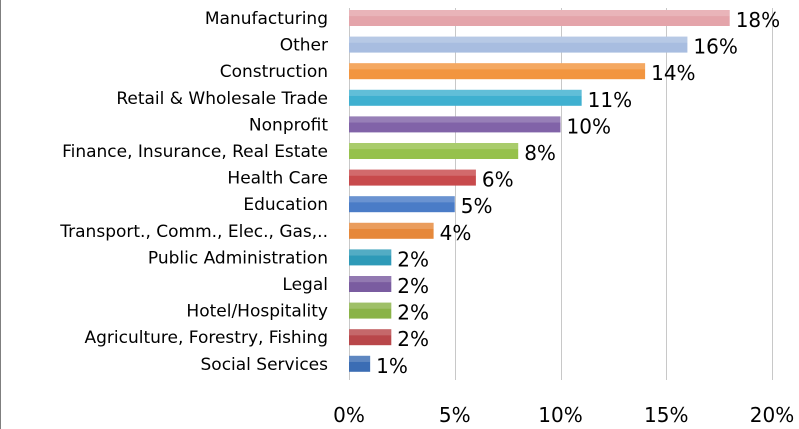  I want to click on category-label: Nonprofit, so click(288, 125).